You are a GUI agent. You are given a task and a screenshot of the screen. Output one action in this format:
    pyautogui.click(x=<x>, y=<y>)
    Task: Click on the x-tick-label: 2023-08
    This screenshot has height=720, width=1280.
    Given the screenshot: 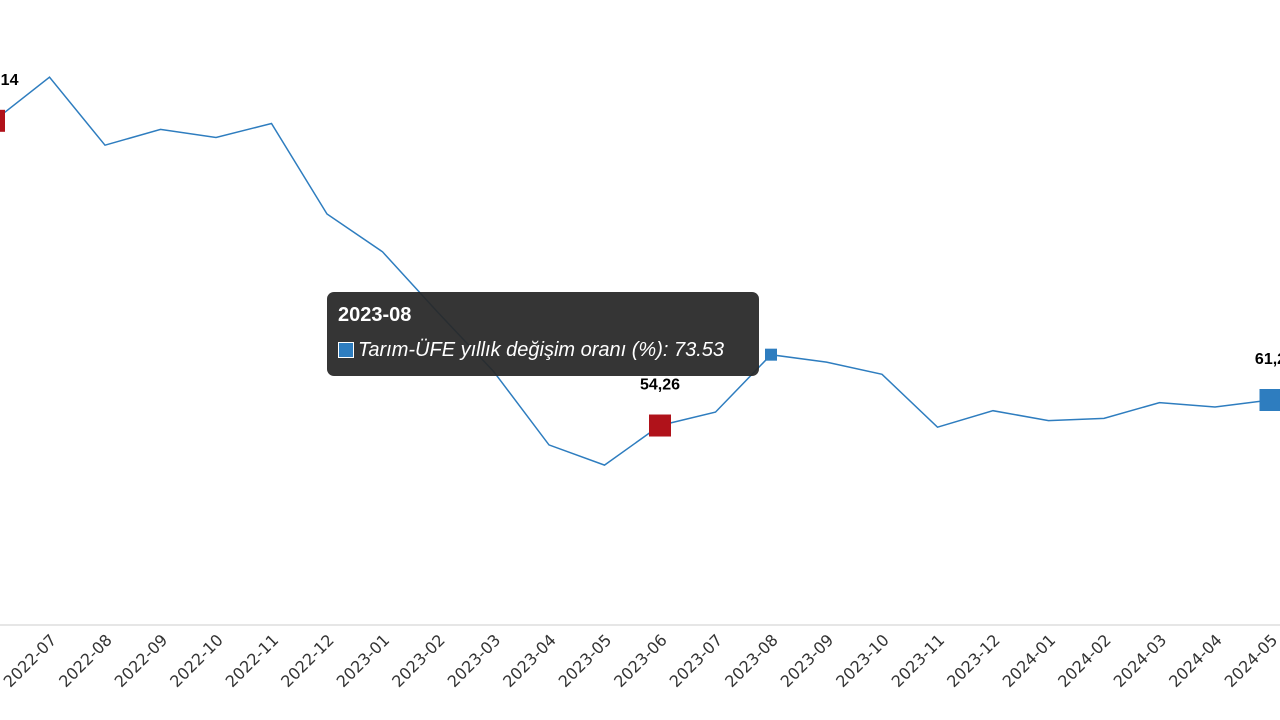 What is the action you would take?
    pyautogui.click(x=751, y=660)
    